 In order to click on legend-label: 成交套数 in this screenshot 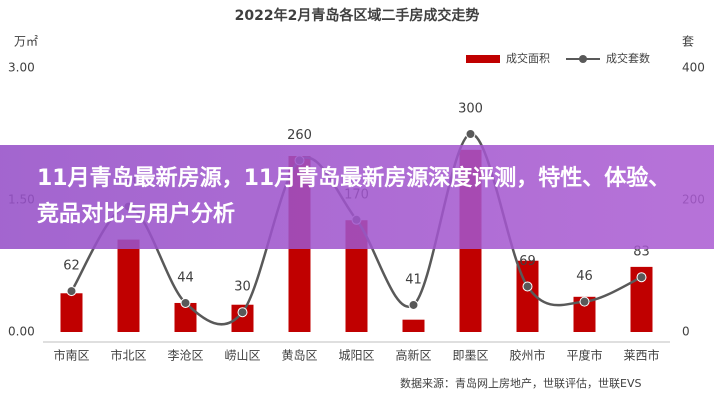, I will do `click(628, 58)`.